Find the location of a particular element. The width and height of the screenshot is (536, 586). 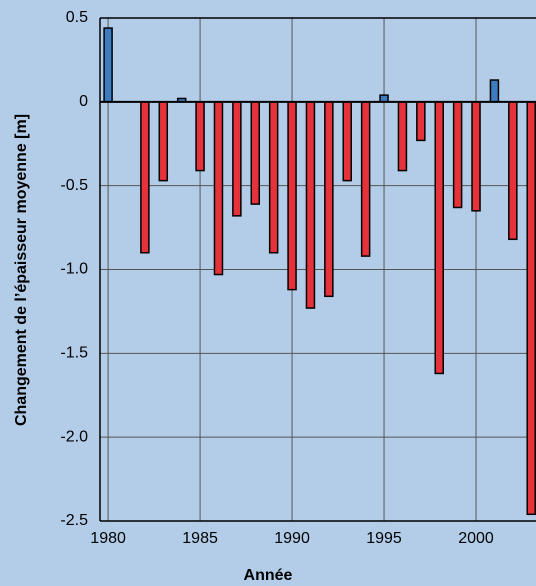

y-tick-label: 0 is located at coordinates (83, 101).